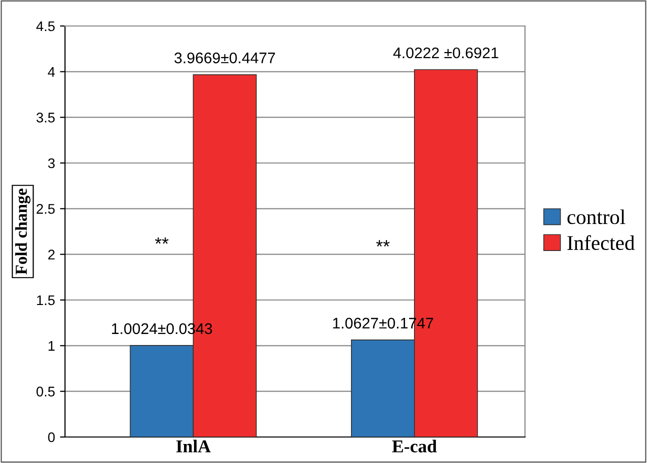 The width and height of the screenshot is (647, 463). Describe the element at coordinates (51, 163) in the screenshot. I see `y-tick-label: 3` at that location.